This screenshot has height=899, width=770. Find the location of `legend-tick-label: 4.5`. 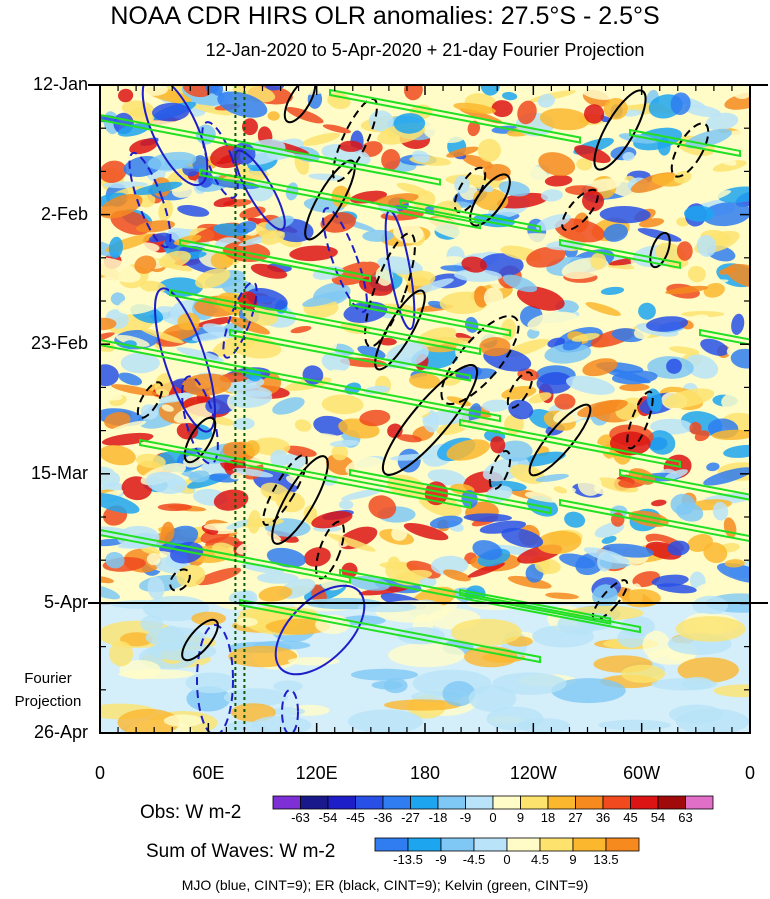

legend-tick-label: 4.5 is located at coordinates (540, 859).